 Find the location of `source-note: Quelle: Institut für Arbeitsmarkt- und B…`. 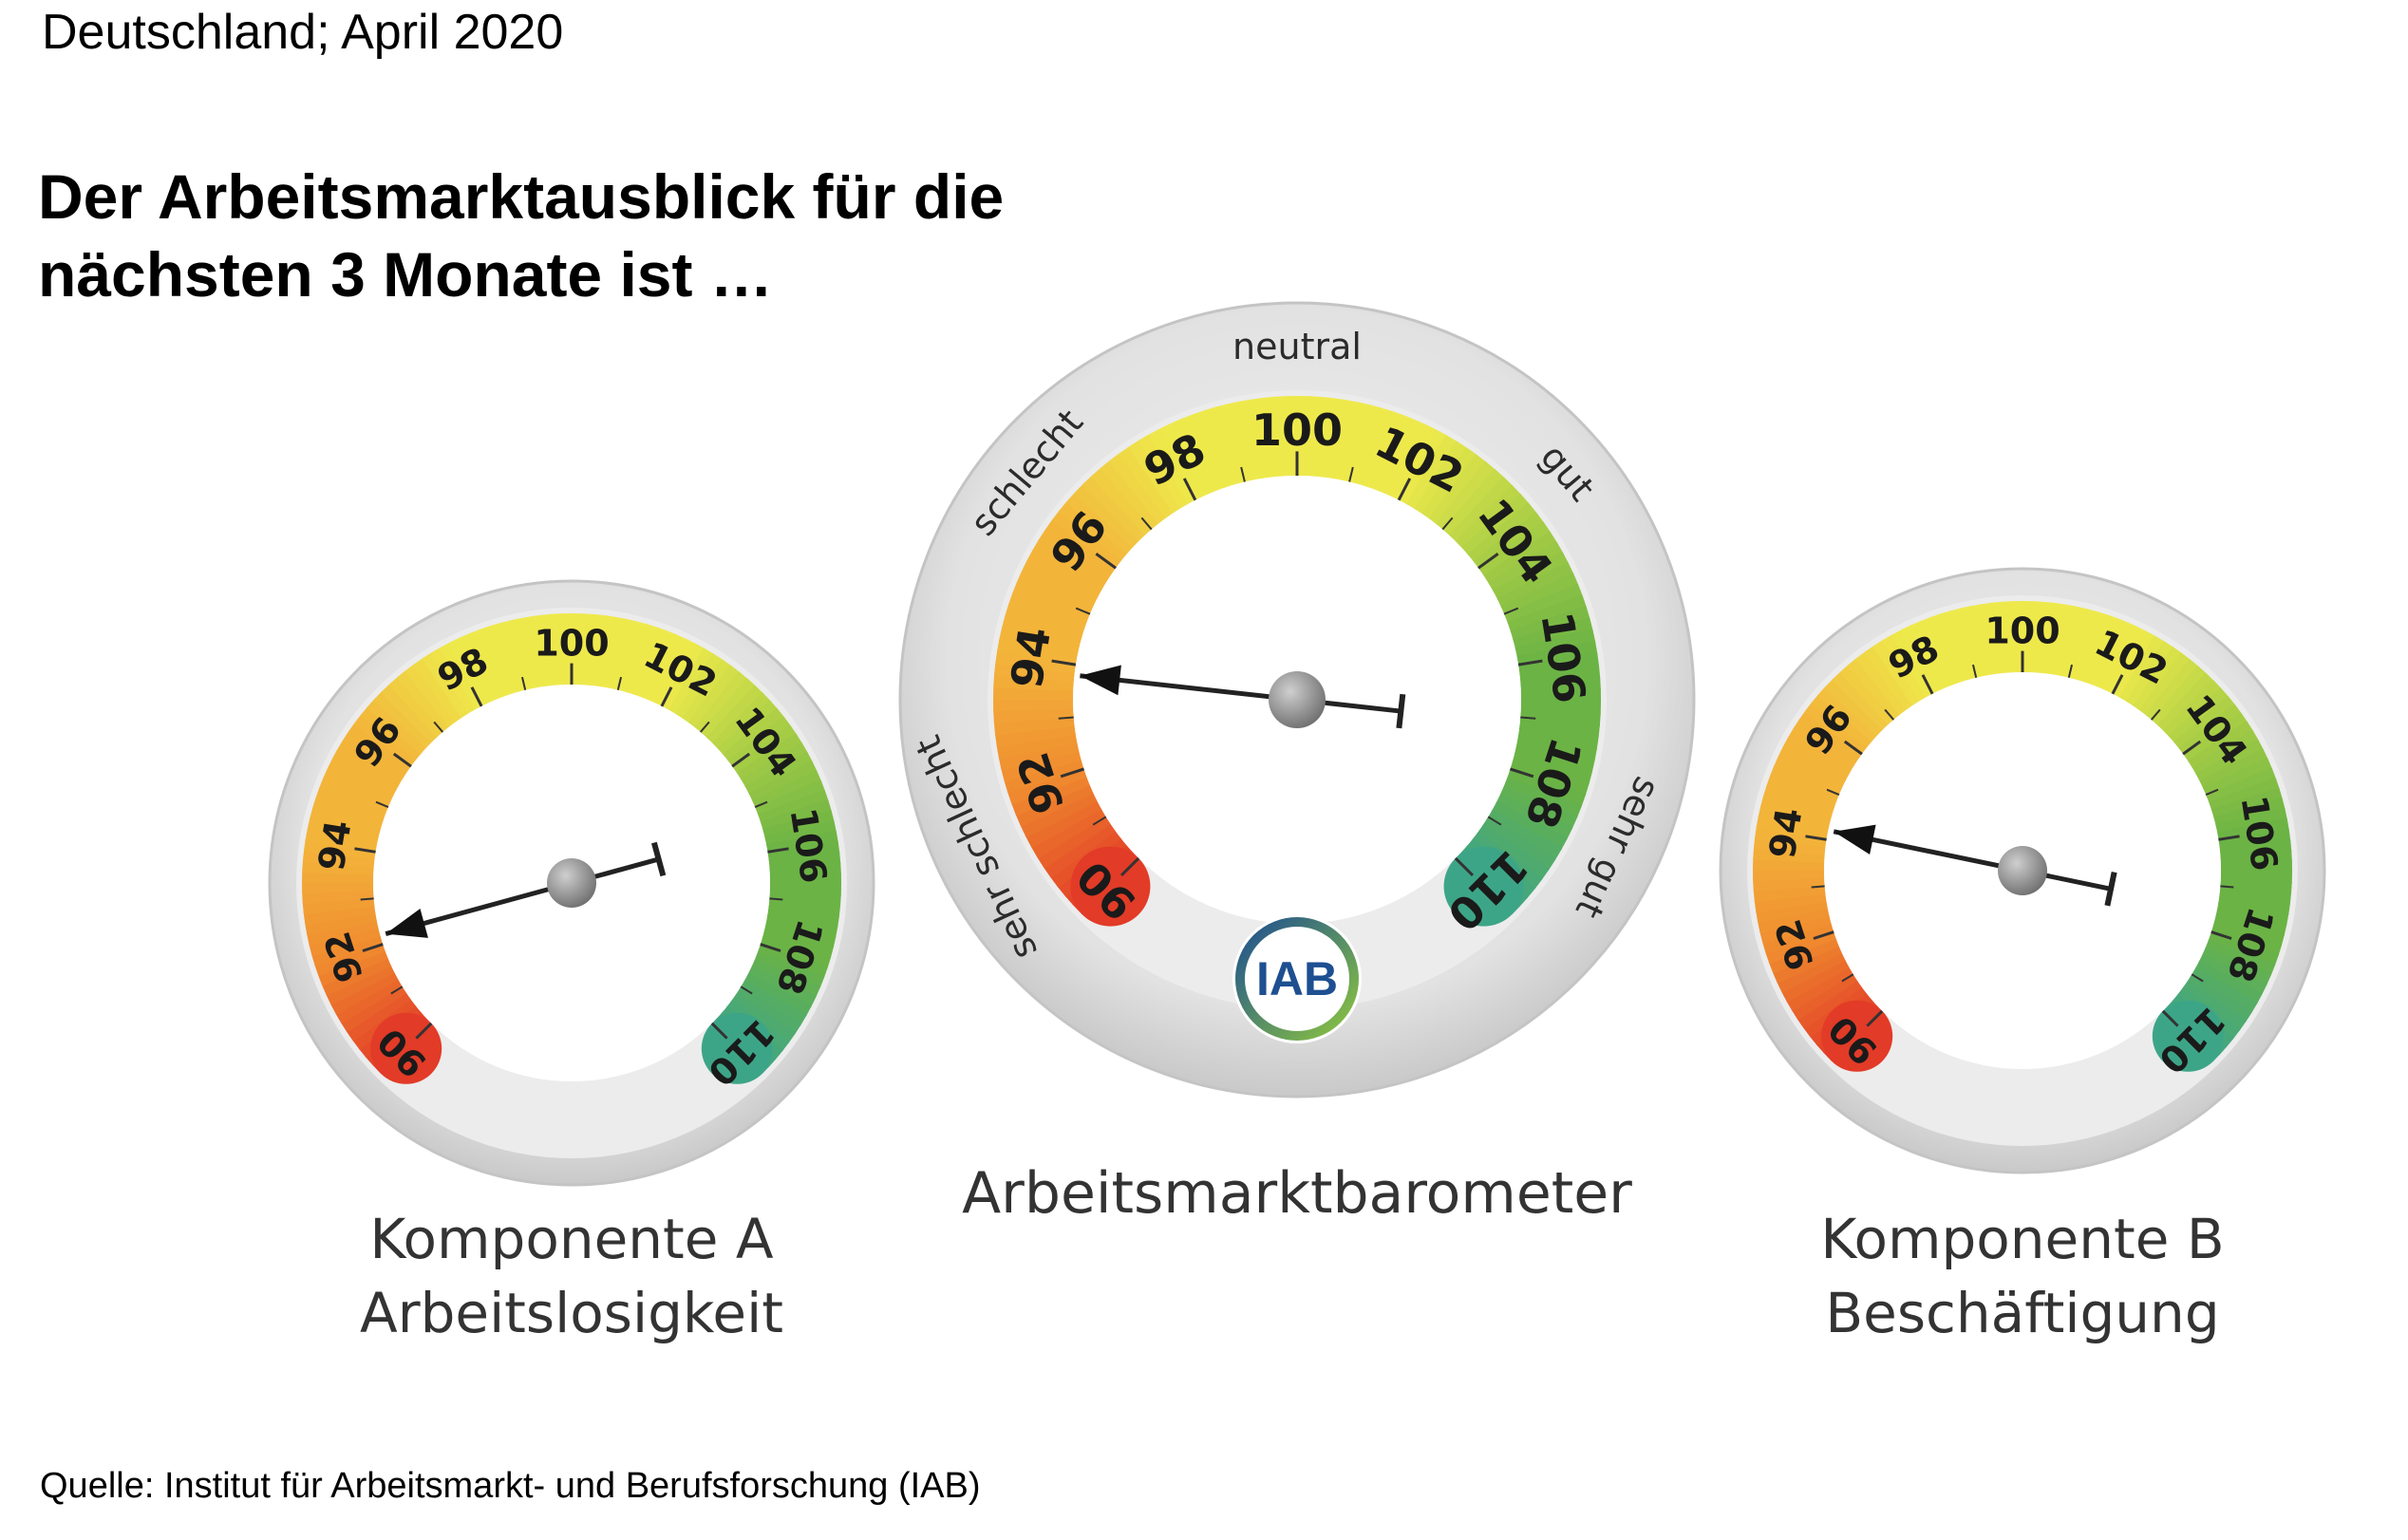

source-note: Quelle: Institut für Arbeitsmarkt- und B… is located at coordinates (510, 1486).